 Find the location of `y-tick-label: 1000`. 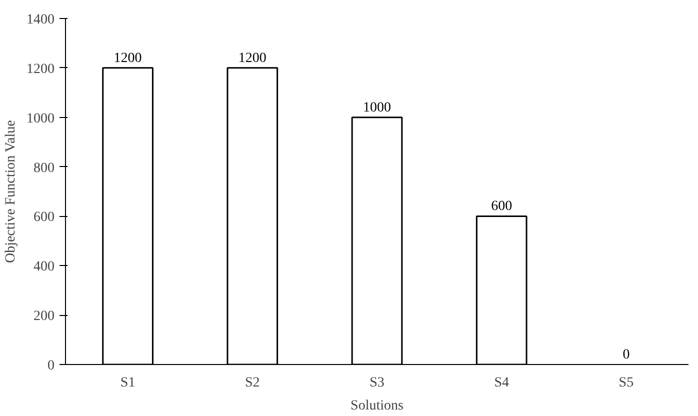

y-tick-label: 1000 is located at coordinates (40, 118).